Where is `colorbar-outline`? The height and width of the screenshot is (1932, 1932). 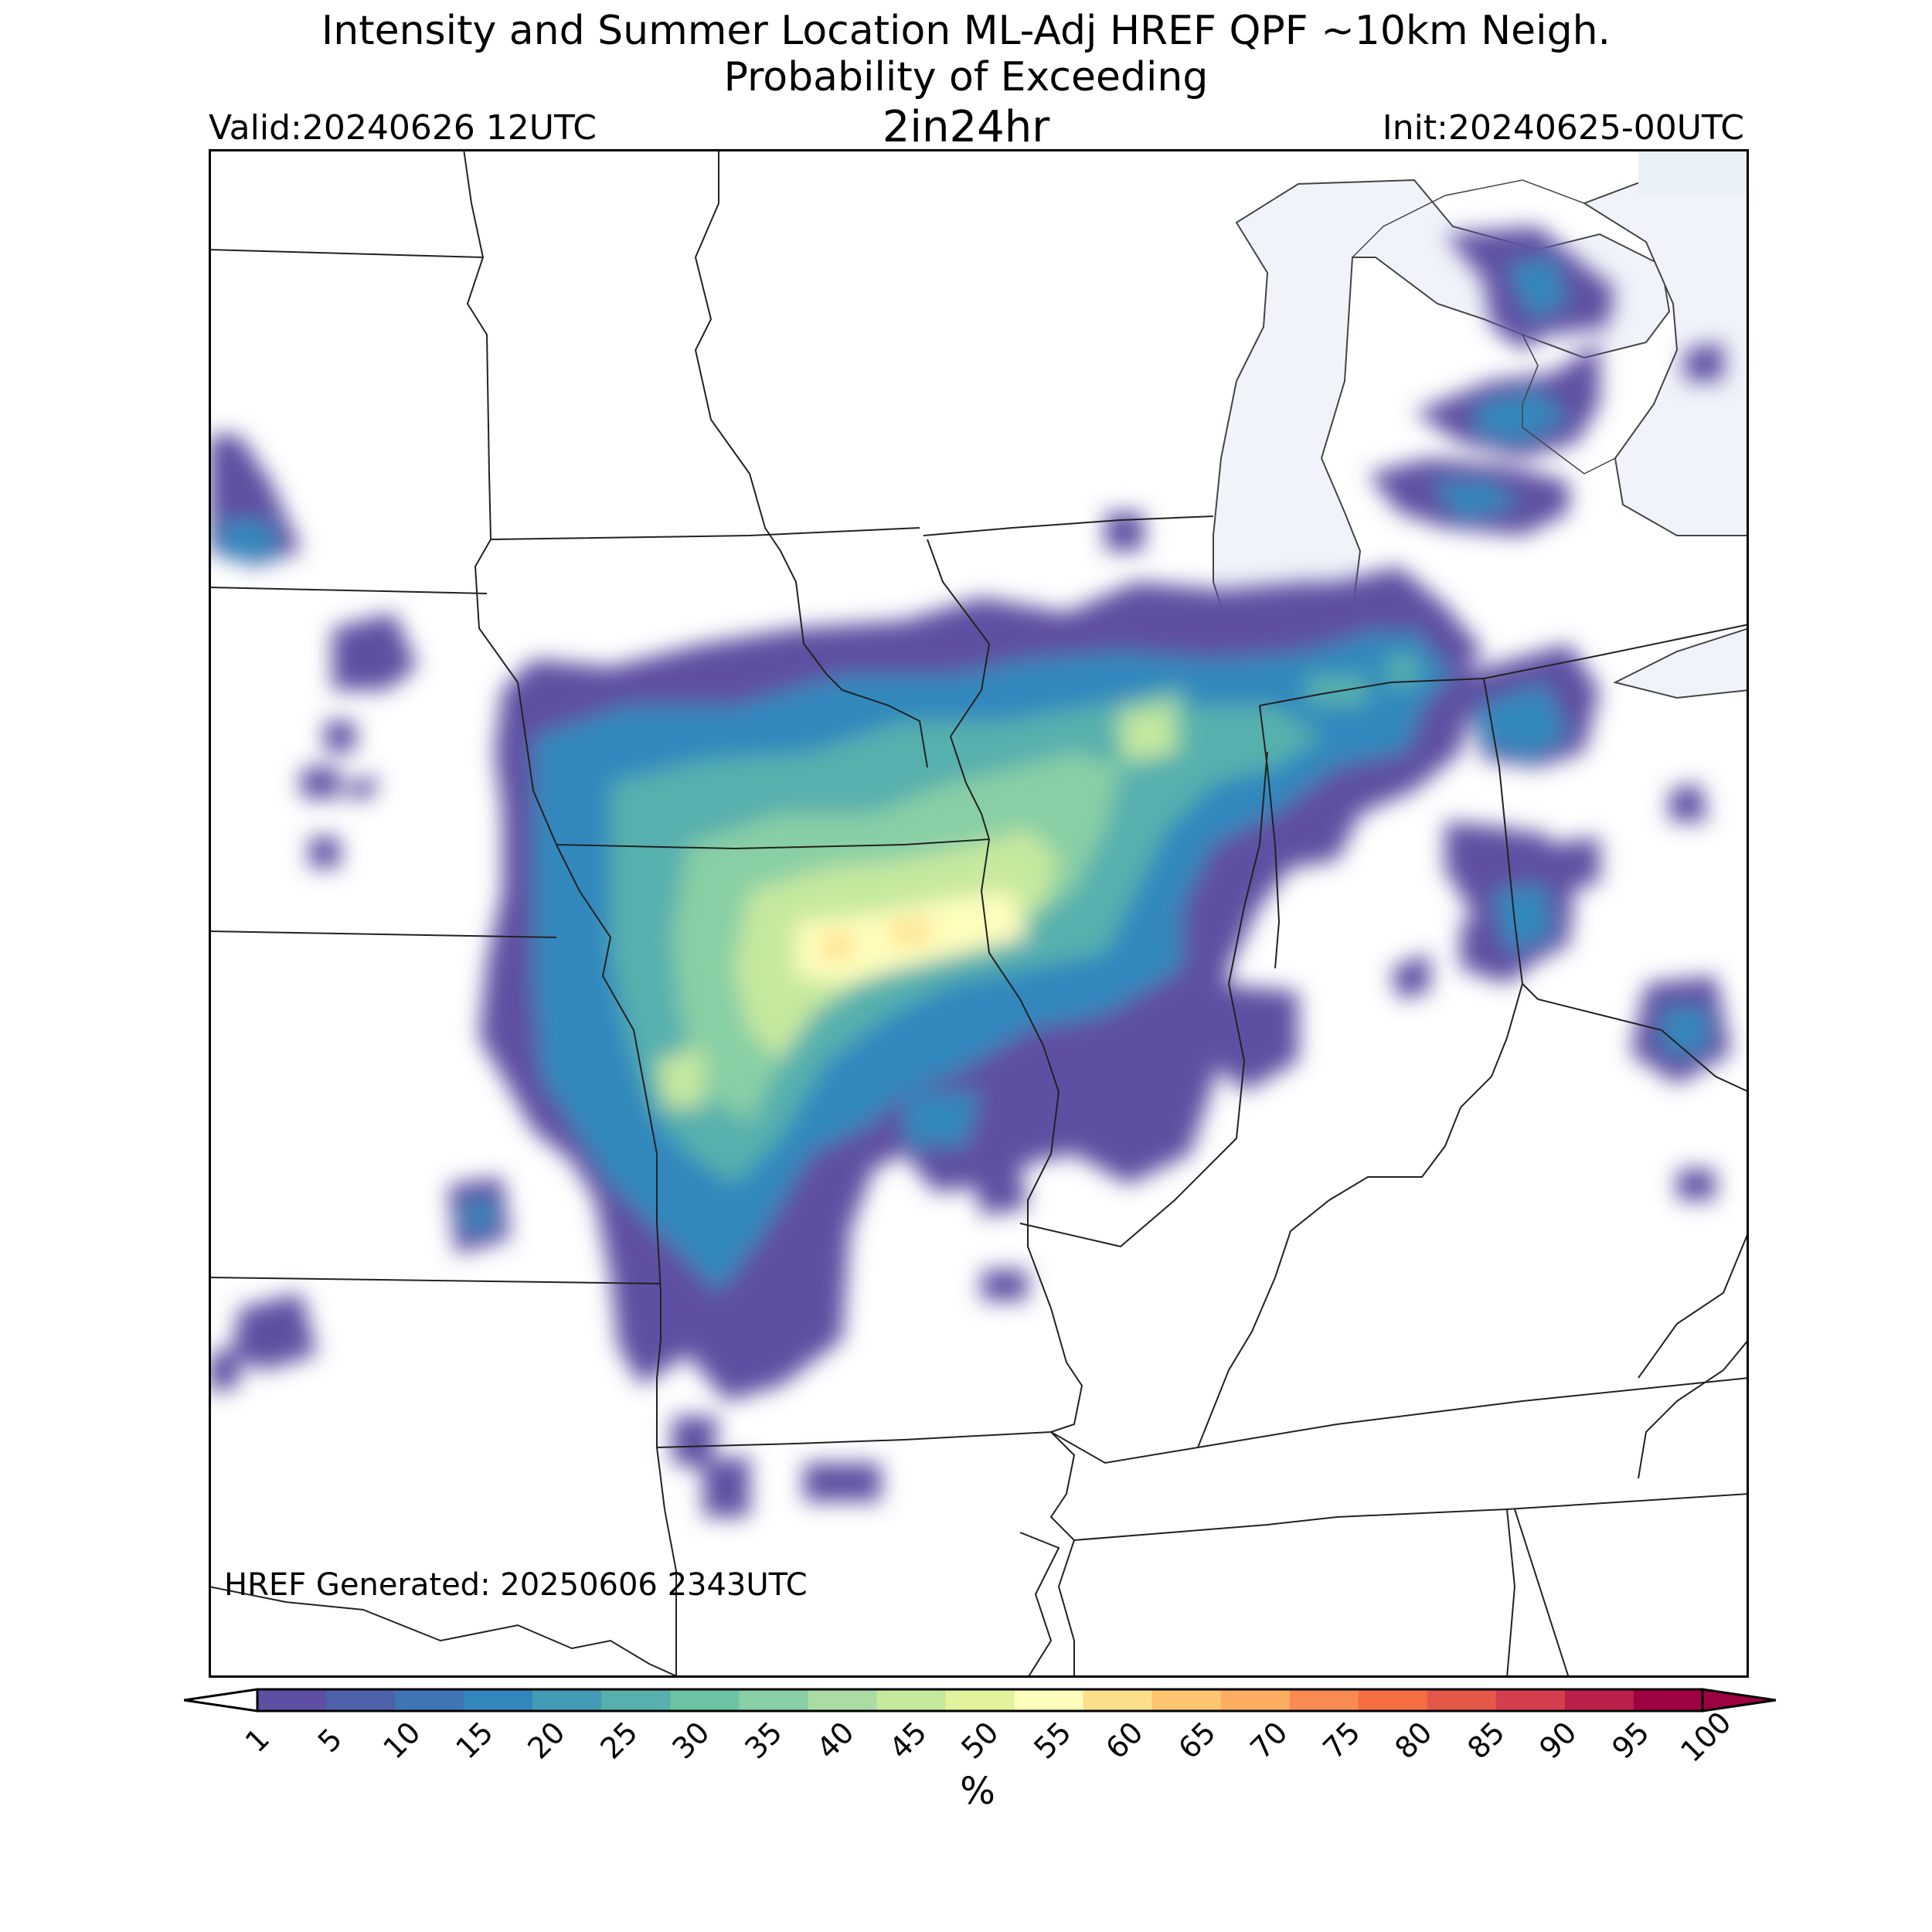 colorbar-outline is located at coordinates (980, 1700).